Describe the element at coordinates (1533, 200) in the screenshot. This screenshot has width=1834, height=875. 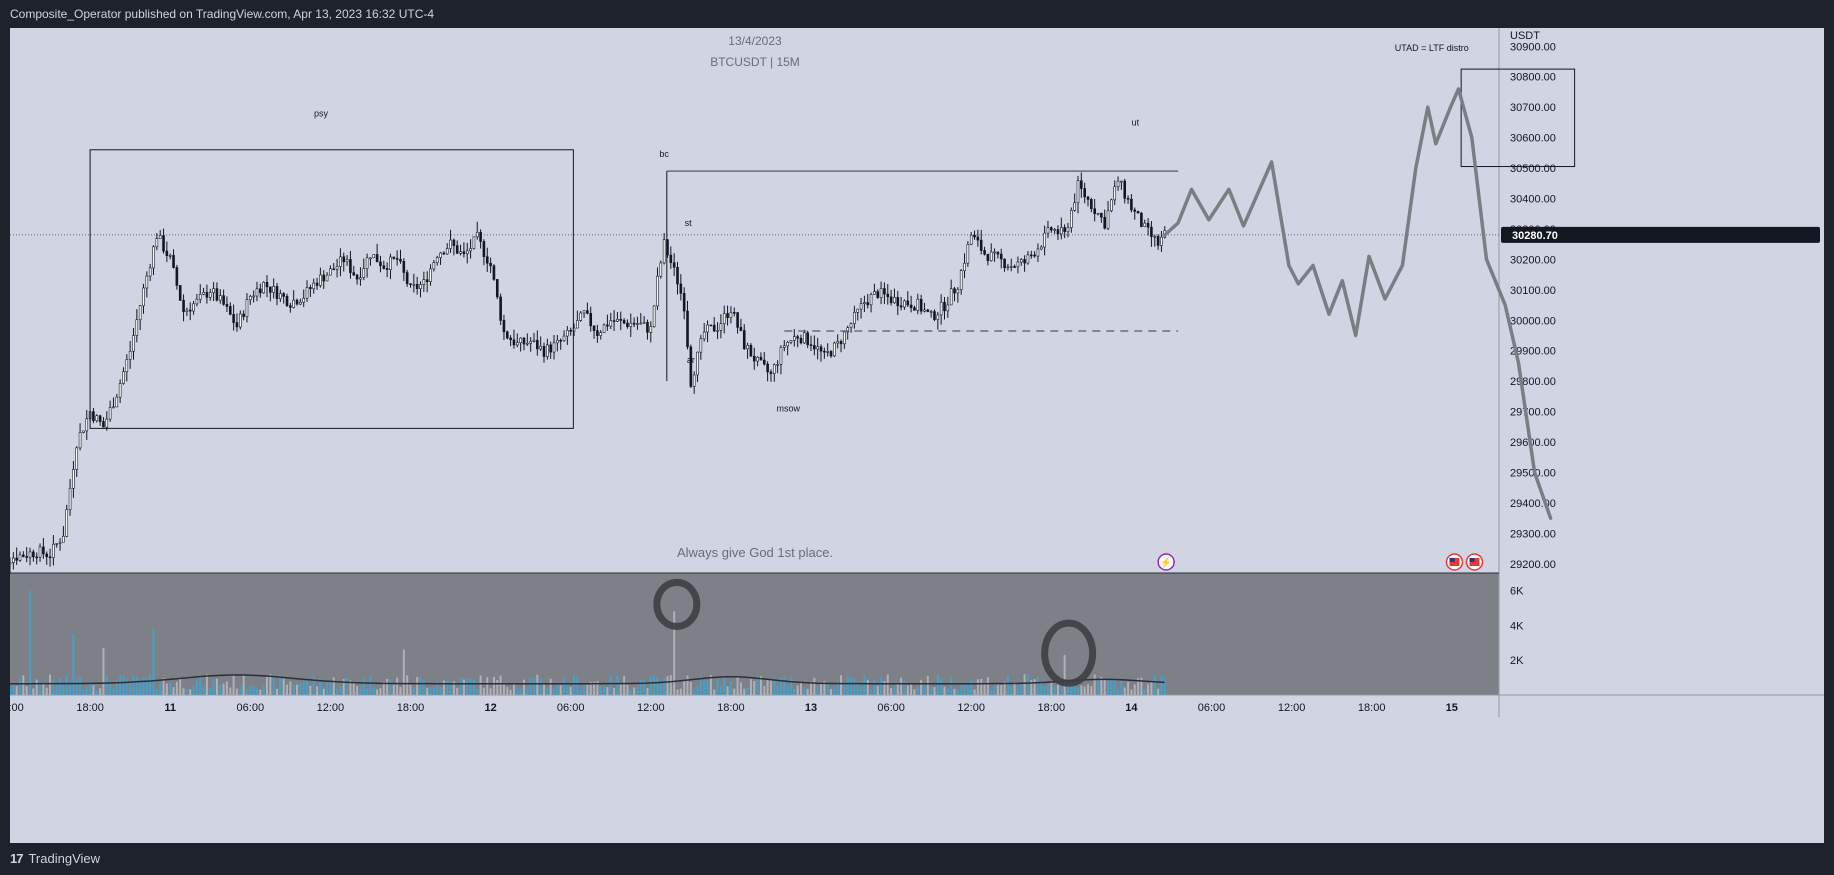
I see `price-tick-label: 30400.00` at that location.